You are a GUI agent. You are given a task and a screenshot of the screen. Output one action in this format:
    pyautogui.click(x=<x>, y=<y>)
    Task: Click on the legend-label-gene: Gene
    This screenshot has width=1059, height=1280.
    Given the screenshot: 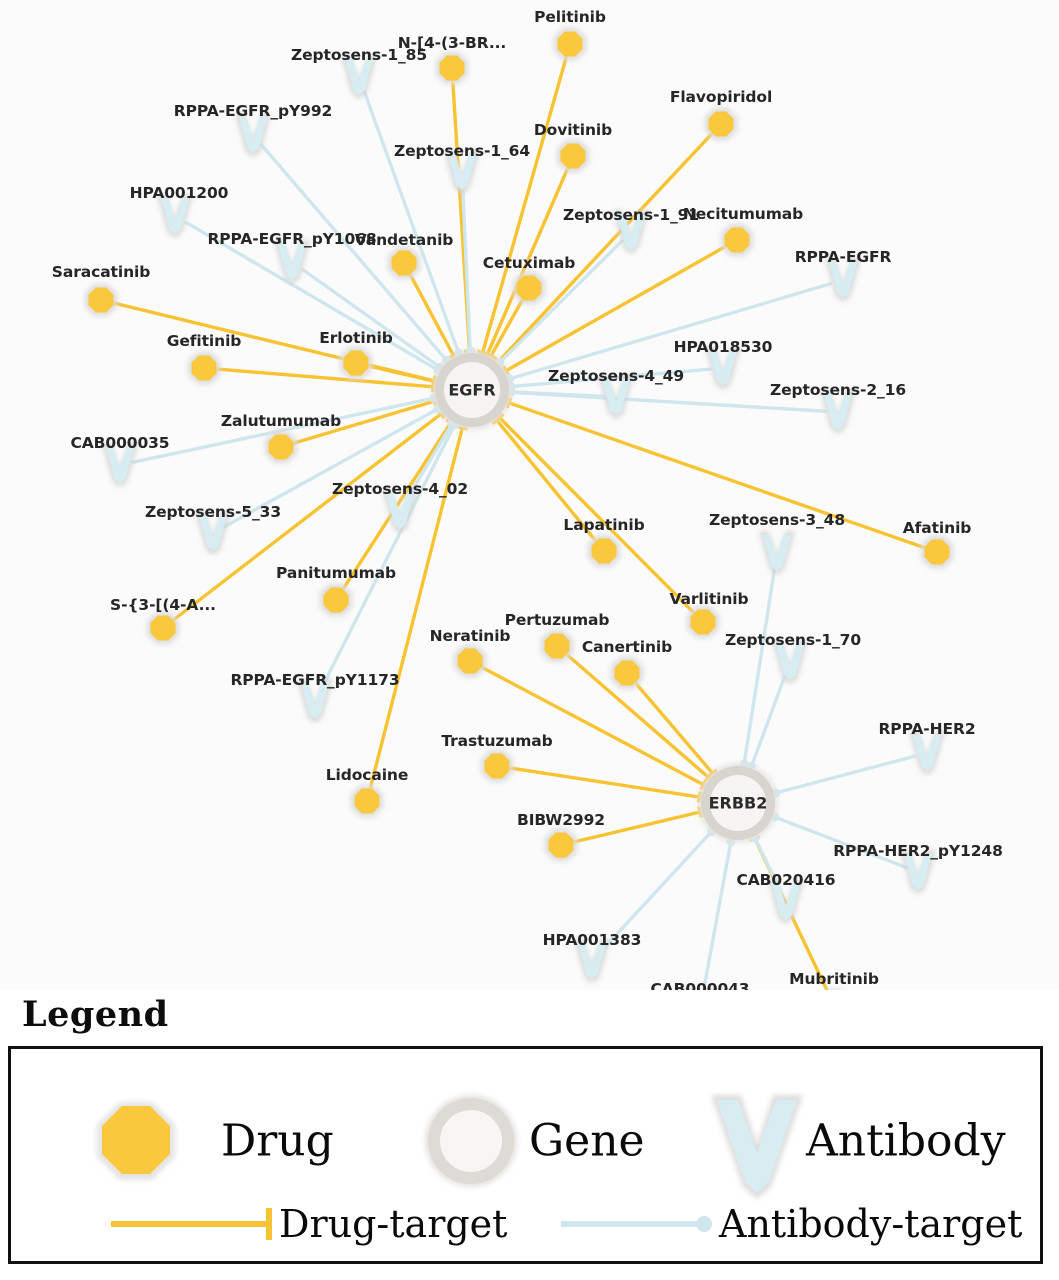 What is the action you would take?
    pyautogui.click(x=587, y=1141)
    